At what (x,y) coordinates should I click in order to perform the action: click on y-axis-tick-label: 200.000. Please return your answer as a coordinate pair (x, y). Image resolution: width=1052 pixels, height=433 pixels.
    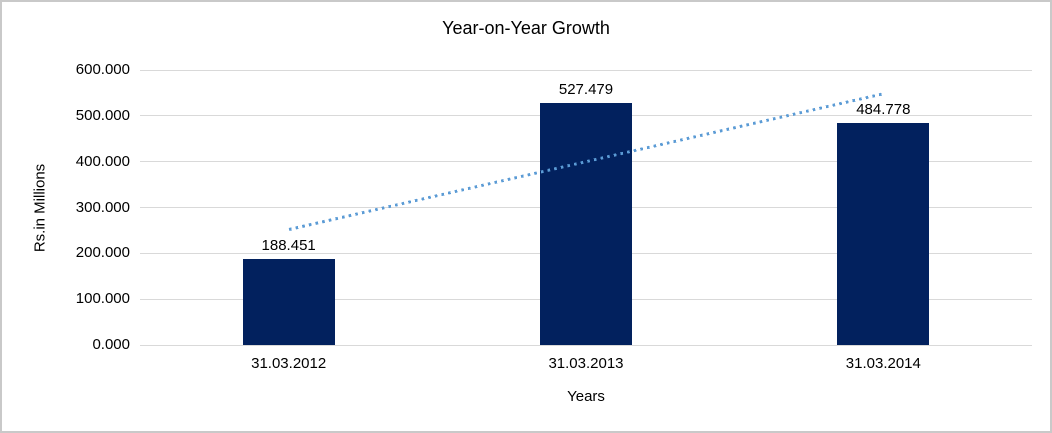
    Looking at the image, I should click on (102, 253).